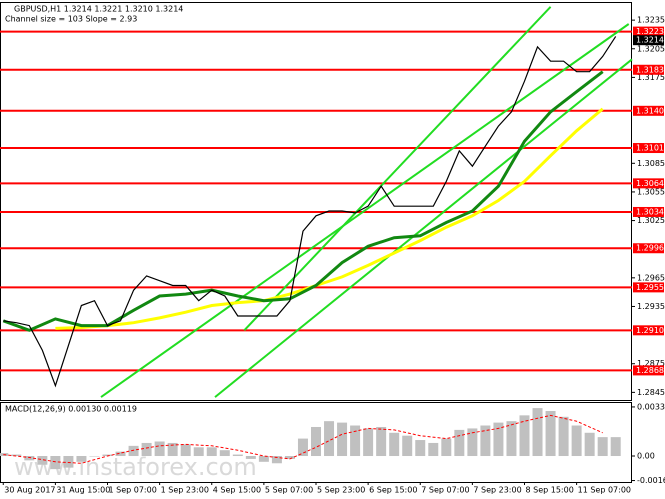 The height and width of the screenshot is (499, 665). I want to click on level-label: 1.3101, so click(650, 148).